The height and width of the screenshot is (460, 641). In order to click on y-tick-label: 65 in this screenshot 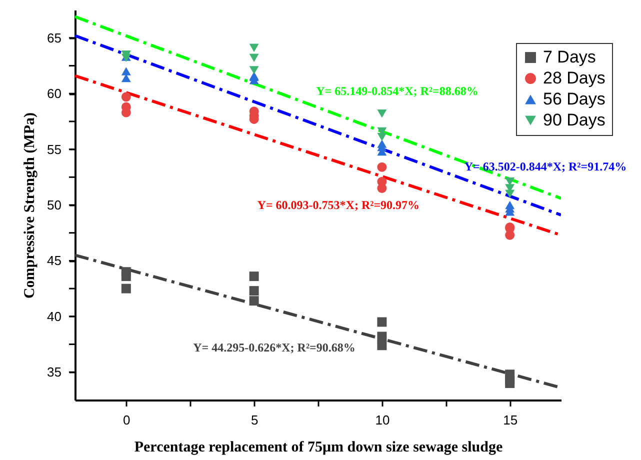, I will do `click(54, 38)`.